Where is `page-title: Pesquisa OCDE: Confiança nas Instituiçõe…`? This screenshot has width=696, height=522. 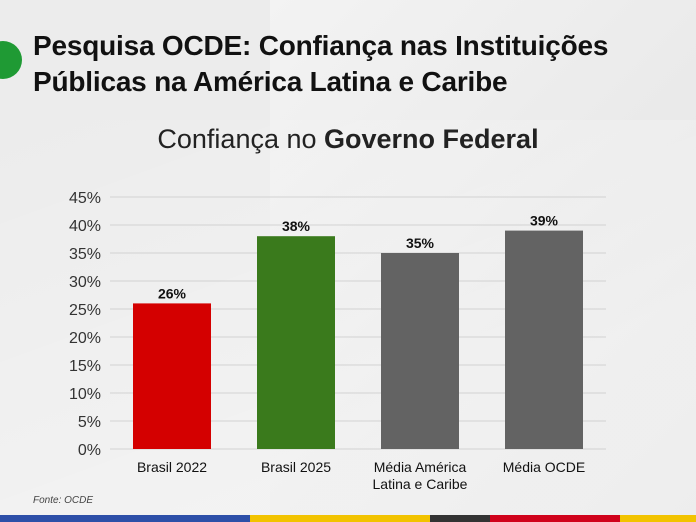 page-title: Pesquisa OCDE: Confiança nas Instituiçõe… is located at coordinates (321, 63).